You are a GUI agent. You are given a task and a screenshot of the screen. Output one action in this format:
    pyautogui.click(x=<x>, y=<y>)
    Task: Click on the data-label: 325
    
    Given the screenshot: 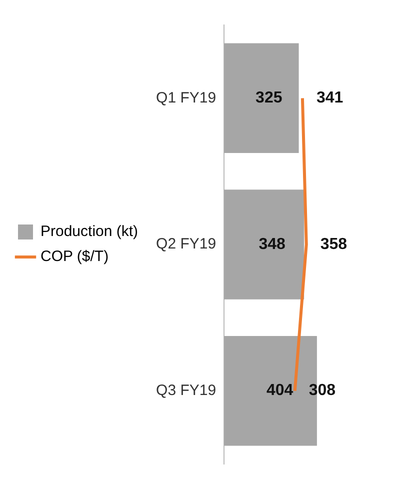 What is the action you would take?
    pyautogui.click(x=269, y=98)
    